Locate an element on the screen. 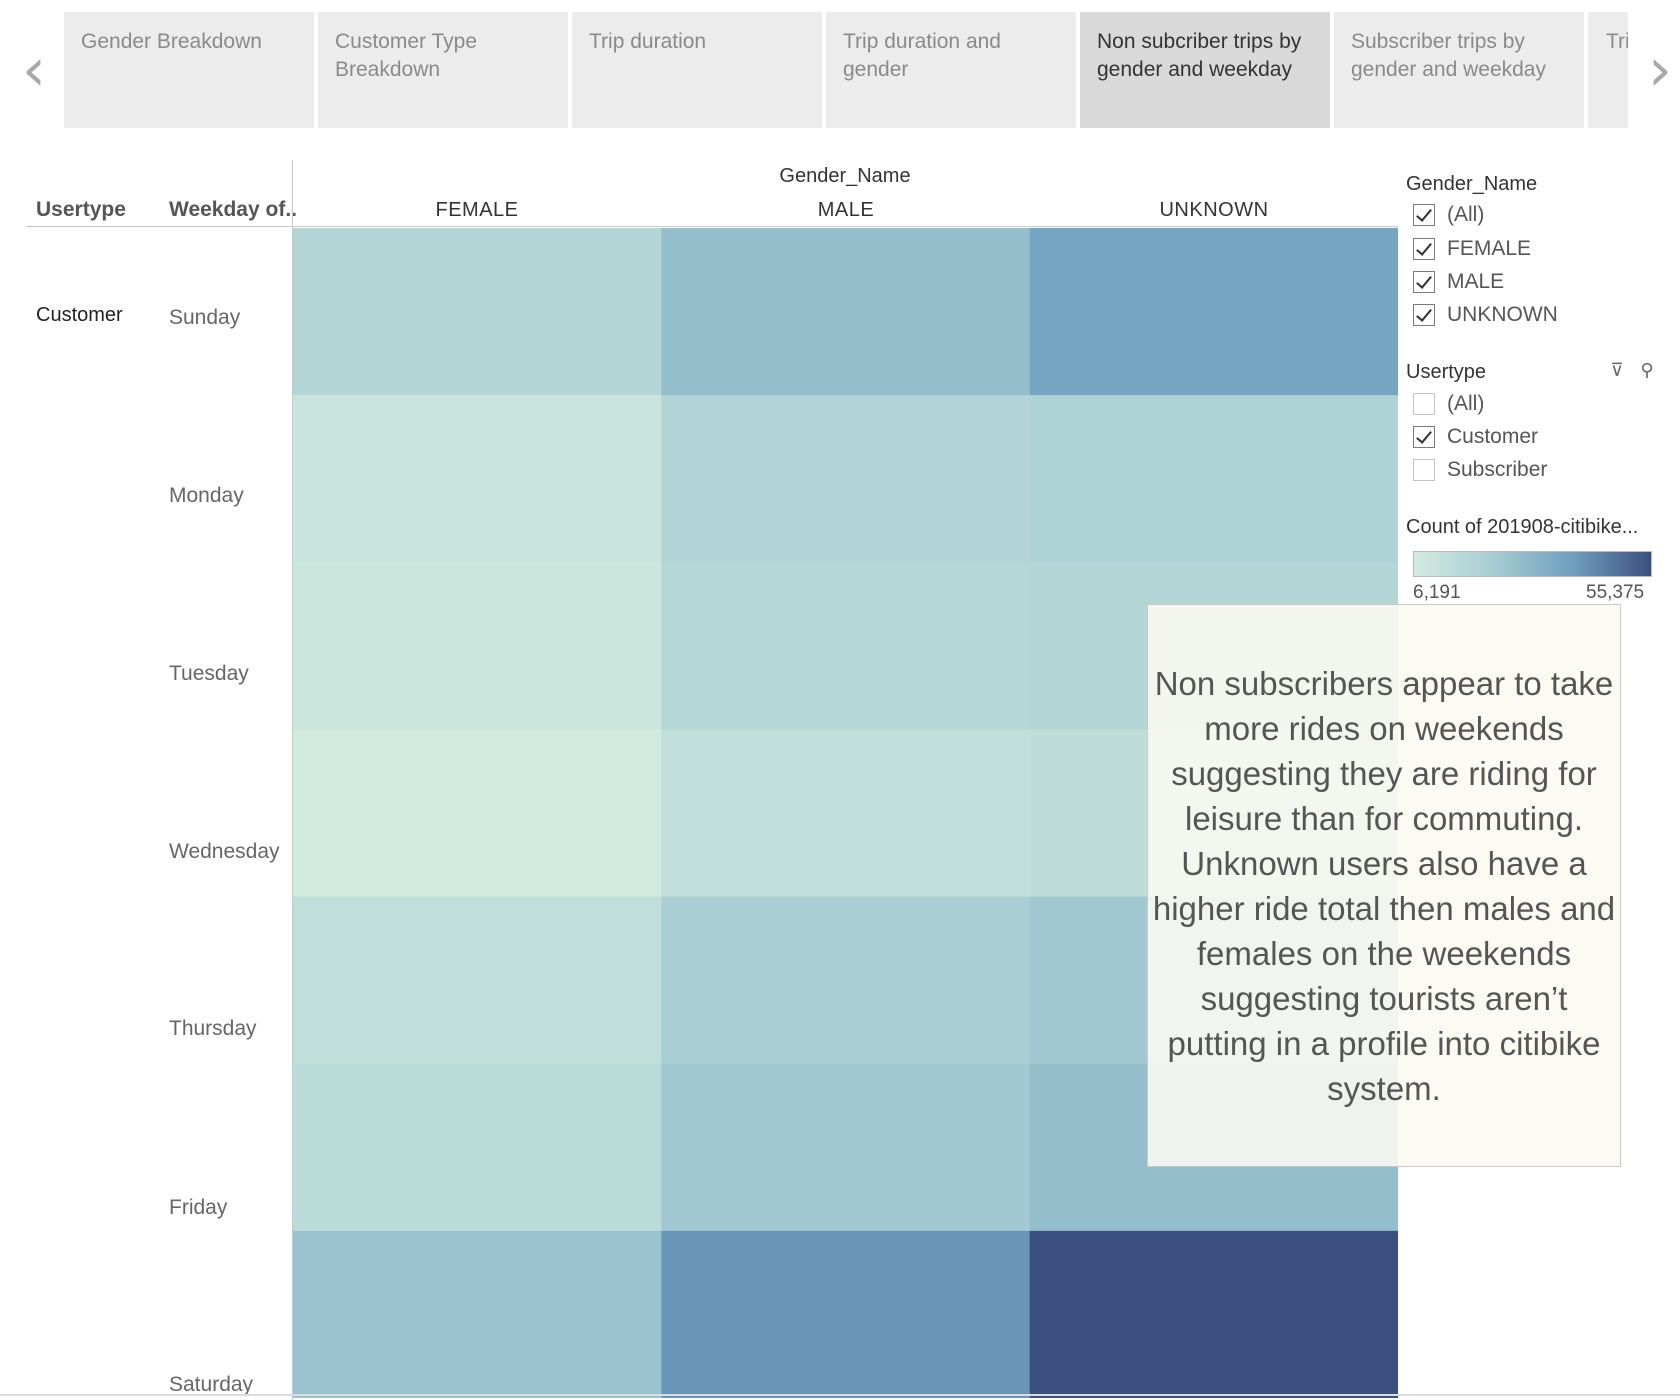 The width and height of the screenshot is (1680, 1400). pane-divider is located at coordinates (292, 780).